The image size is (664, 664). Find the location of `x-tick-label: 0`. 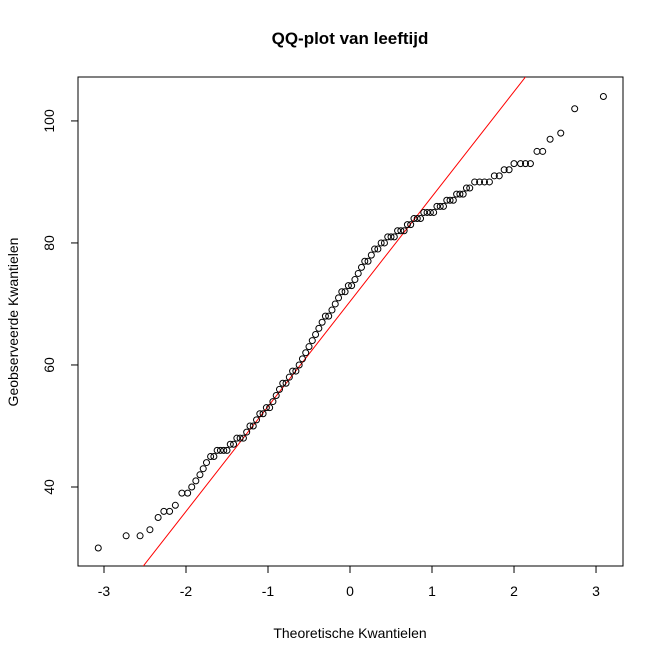

x-tick-label: 0 is located at coordinates (350, 591).